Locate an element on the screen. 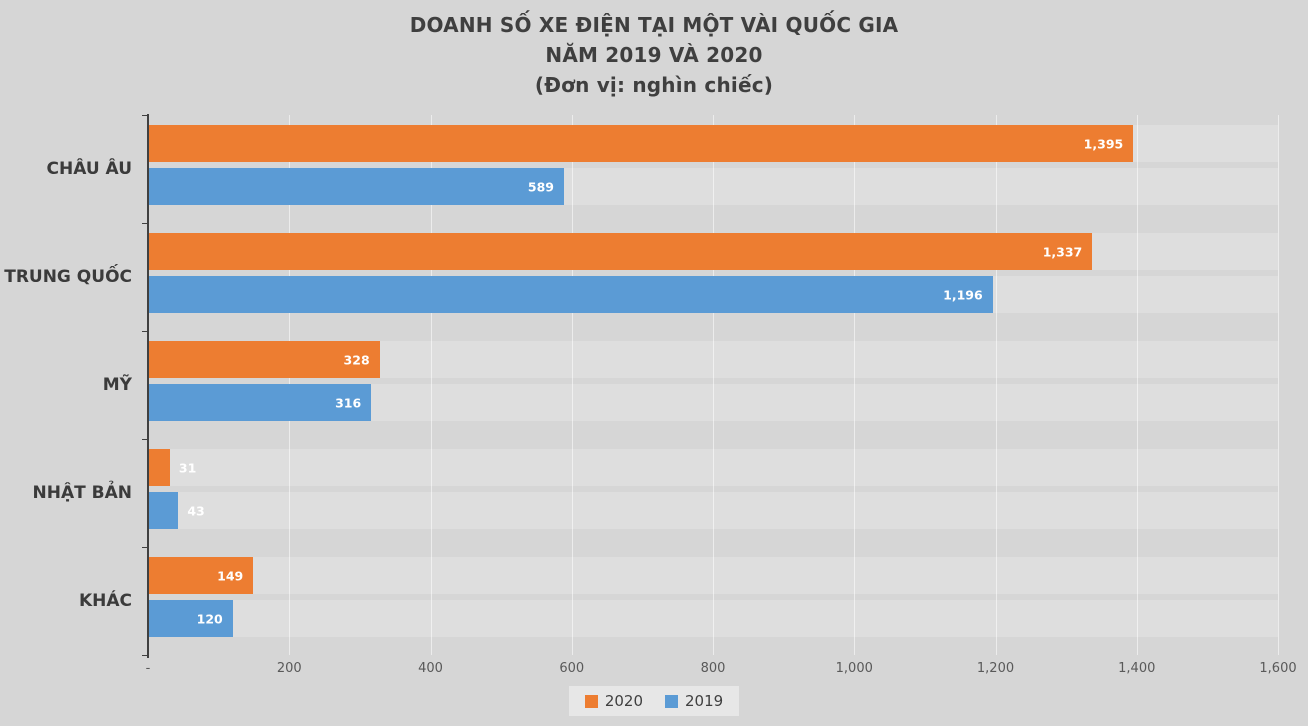 The height and width of the screenshot is (726, 1308). legend: 2020 2019 is located at coordinates (654, 701).